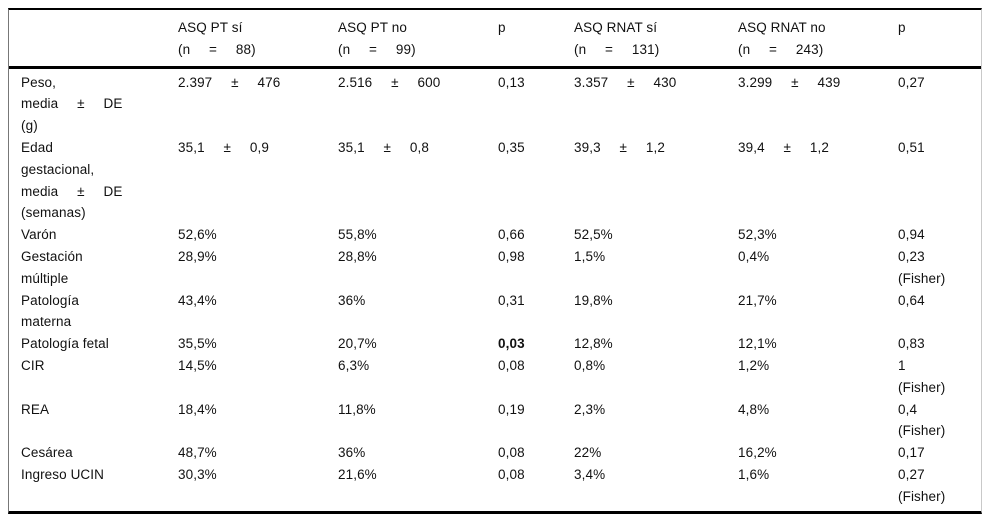  I want to click on cell-cesarea-p-pt: 0,08, so click(536, 453).